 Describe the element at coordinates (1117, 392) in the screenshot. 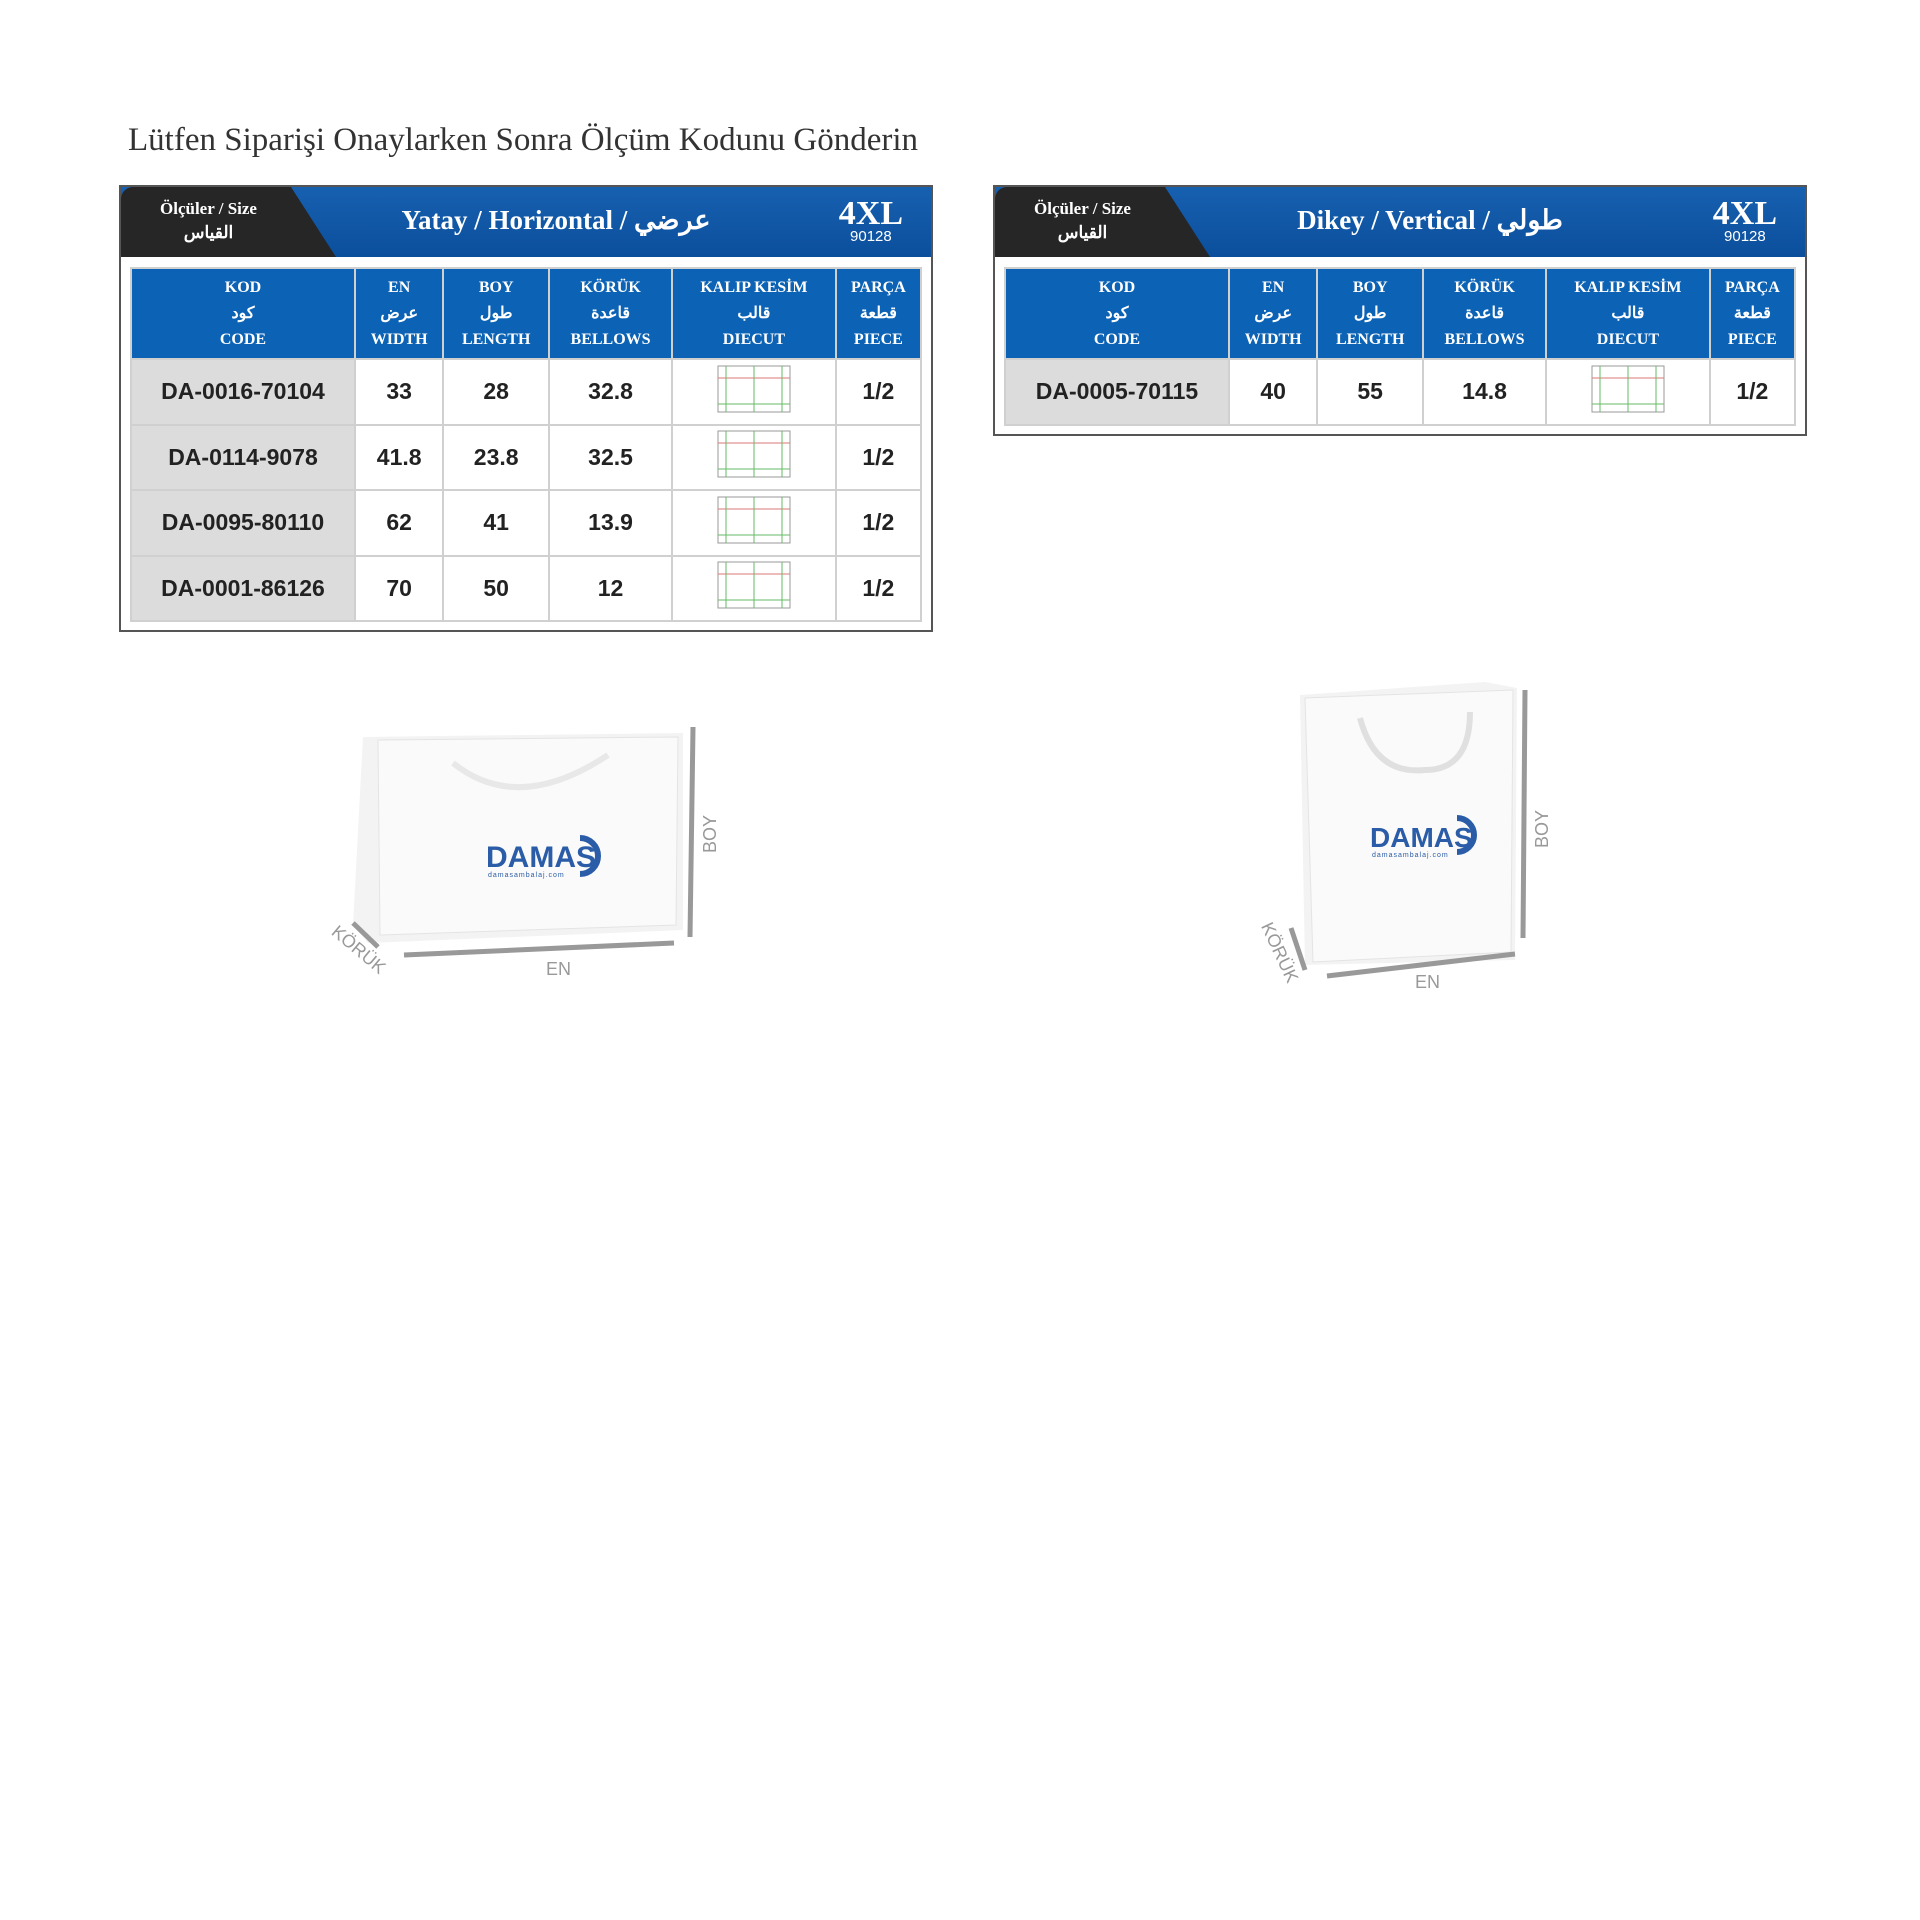

I see `code-cell: DA-0005-70115` at that location.